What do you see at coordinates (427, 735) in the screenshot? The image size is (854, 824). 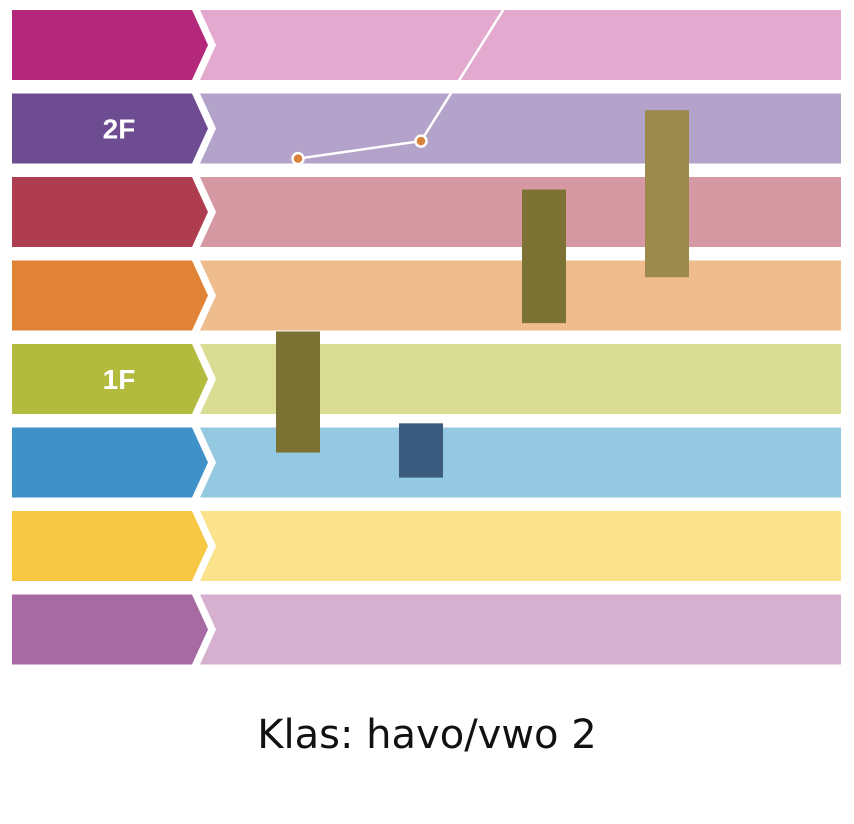 I see `class-caption: Klas: havo/vwo 2` at bounding box center [427, 735].